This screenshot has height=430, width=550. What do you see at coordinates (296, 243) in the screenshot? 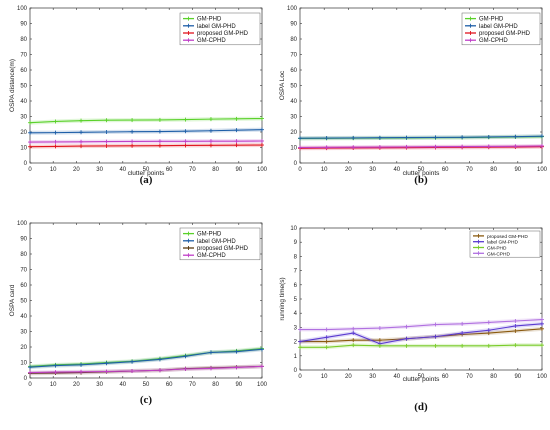
I see `y-tick-label: 9` at bounding box center [296, 243].